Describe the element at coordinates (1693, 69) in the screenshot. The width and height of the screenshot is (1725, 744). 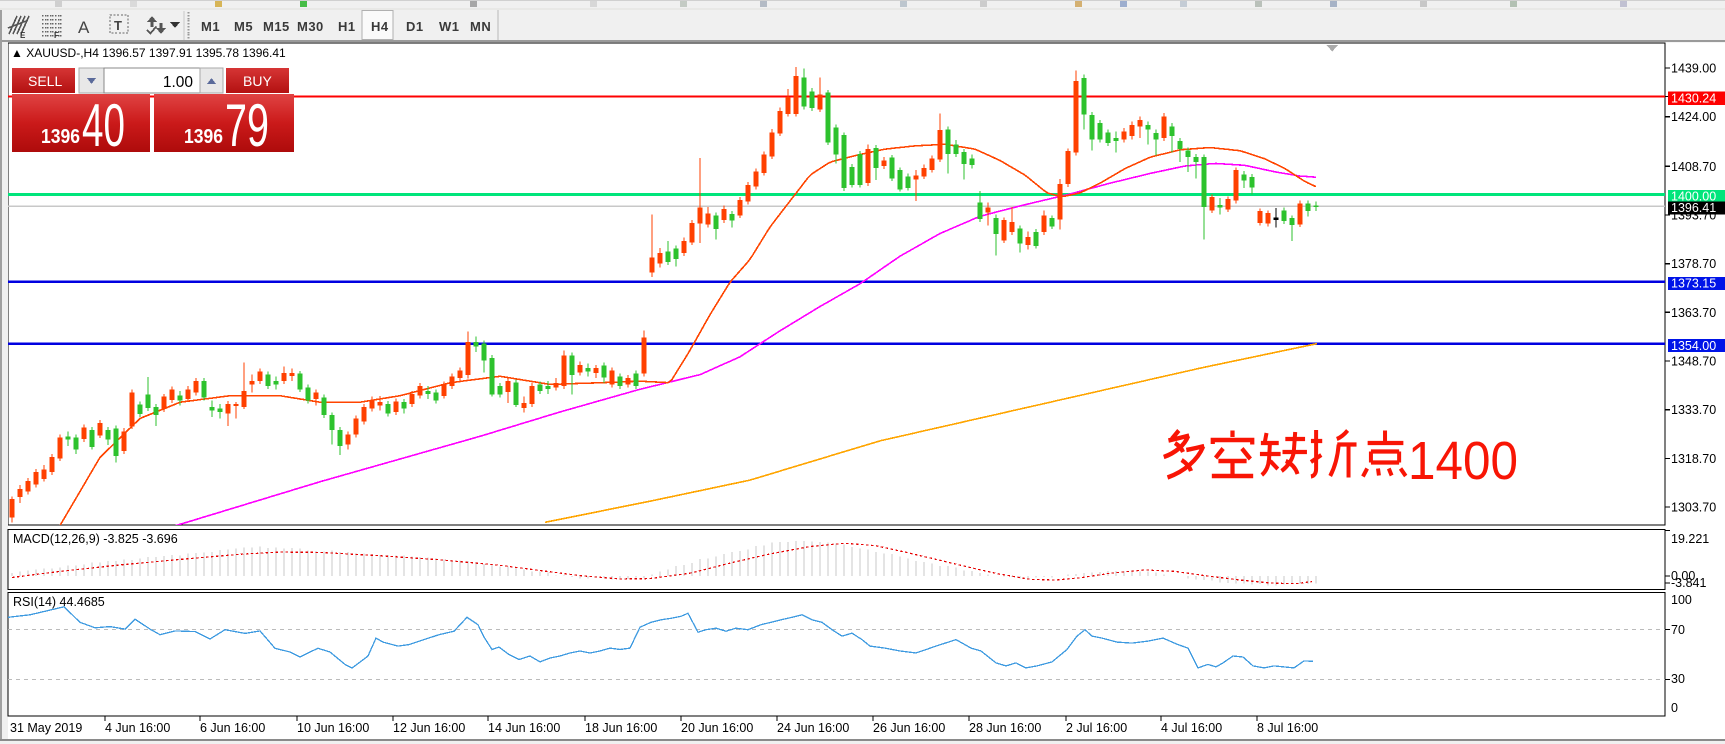
I see `svg-text: 1439.00` at that location.